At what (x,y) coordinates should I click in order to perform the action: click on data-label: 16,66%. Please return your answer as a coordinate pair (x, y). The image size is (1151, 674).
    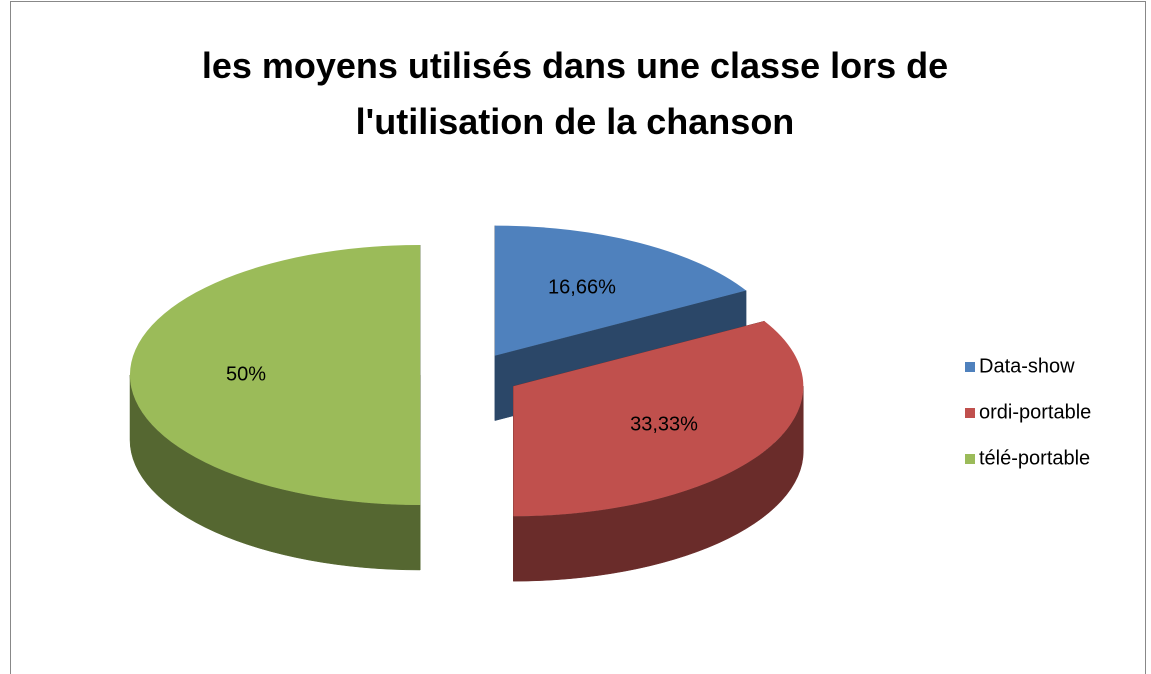
    Looking at the image, I should click on (582, 287).